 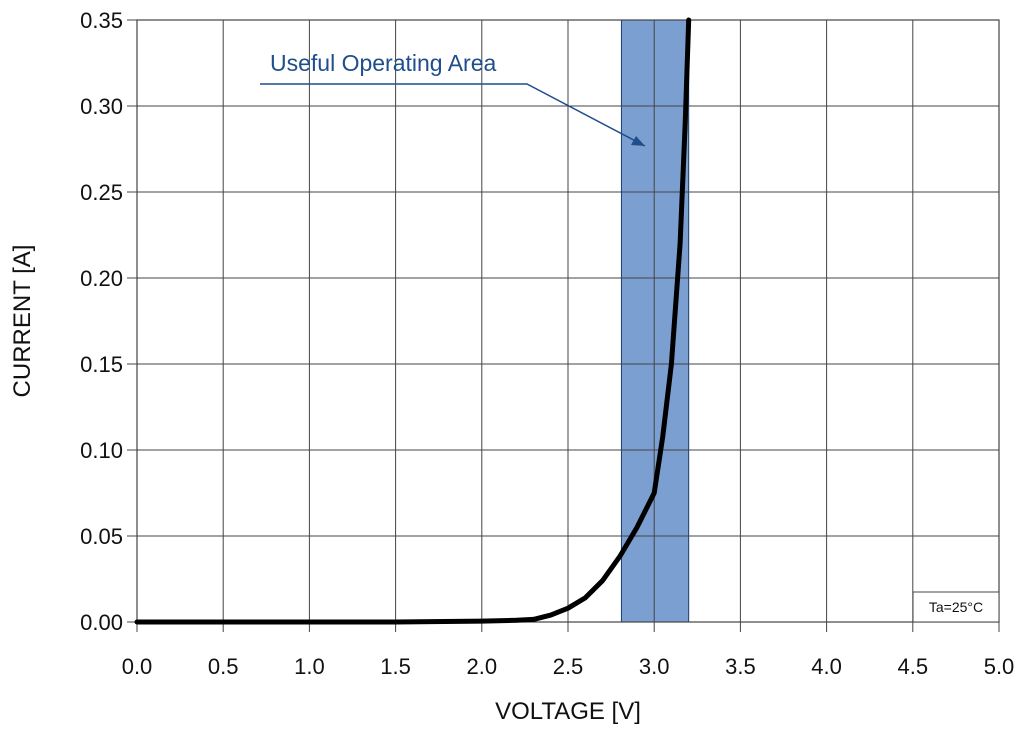 I want to click on x-tick-label: 5.0, so click(x=999, y=666).